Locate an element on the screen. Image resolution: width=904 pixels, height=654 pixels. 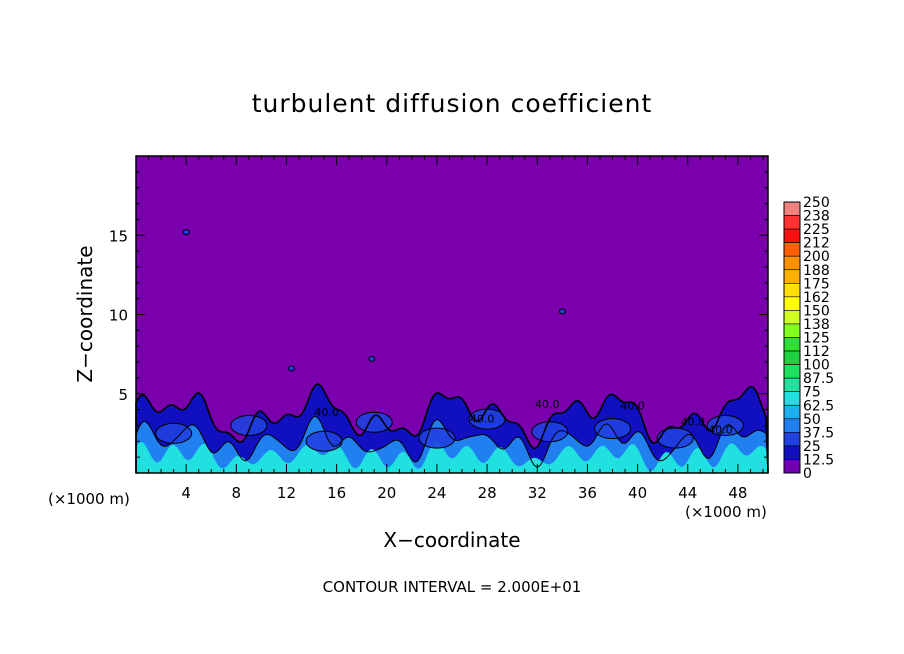
colorbar-label: 50 is located at coordinates (812, 420).